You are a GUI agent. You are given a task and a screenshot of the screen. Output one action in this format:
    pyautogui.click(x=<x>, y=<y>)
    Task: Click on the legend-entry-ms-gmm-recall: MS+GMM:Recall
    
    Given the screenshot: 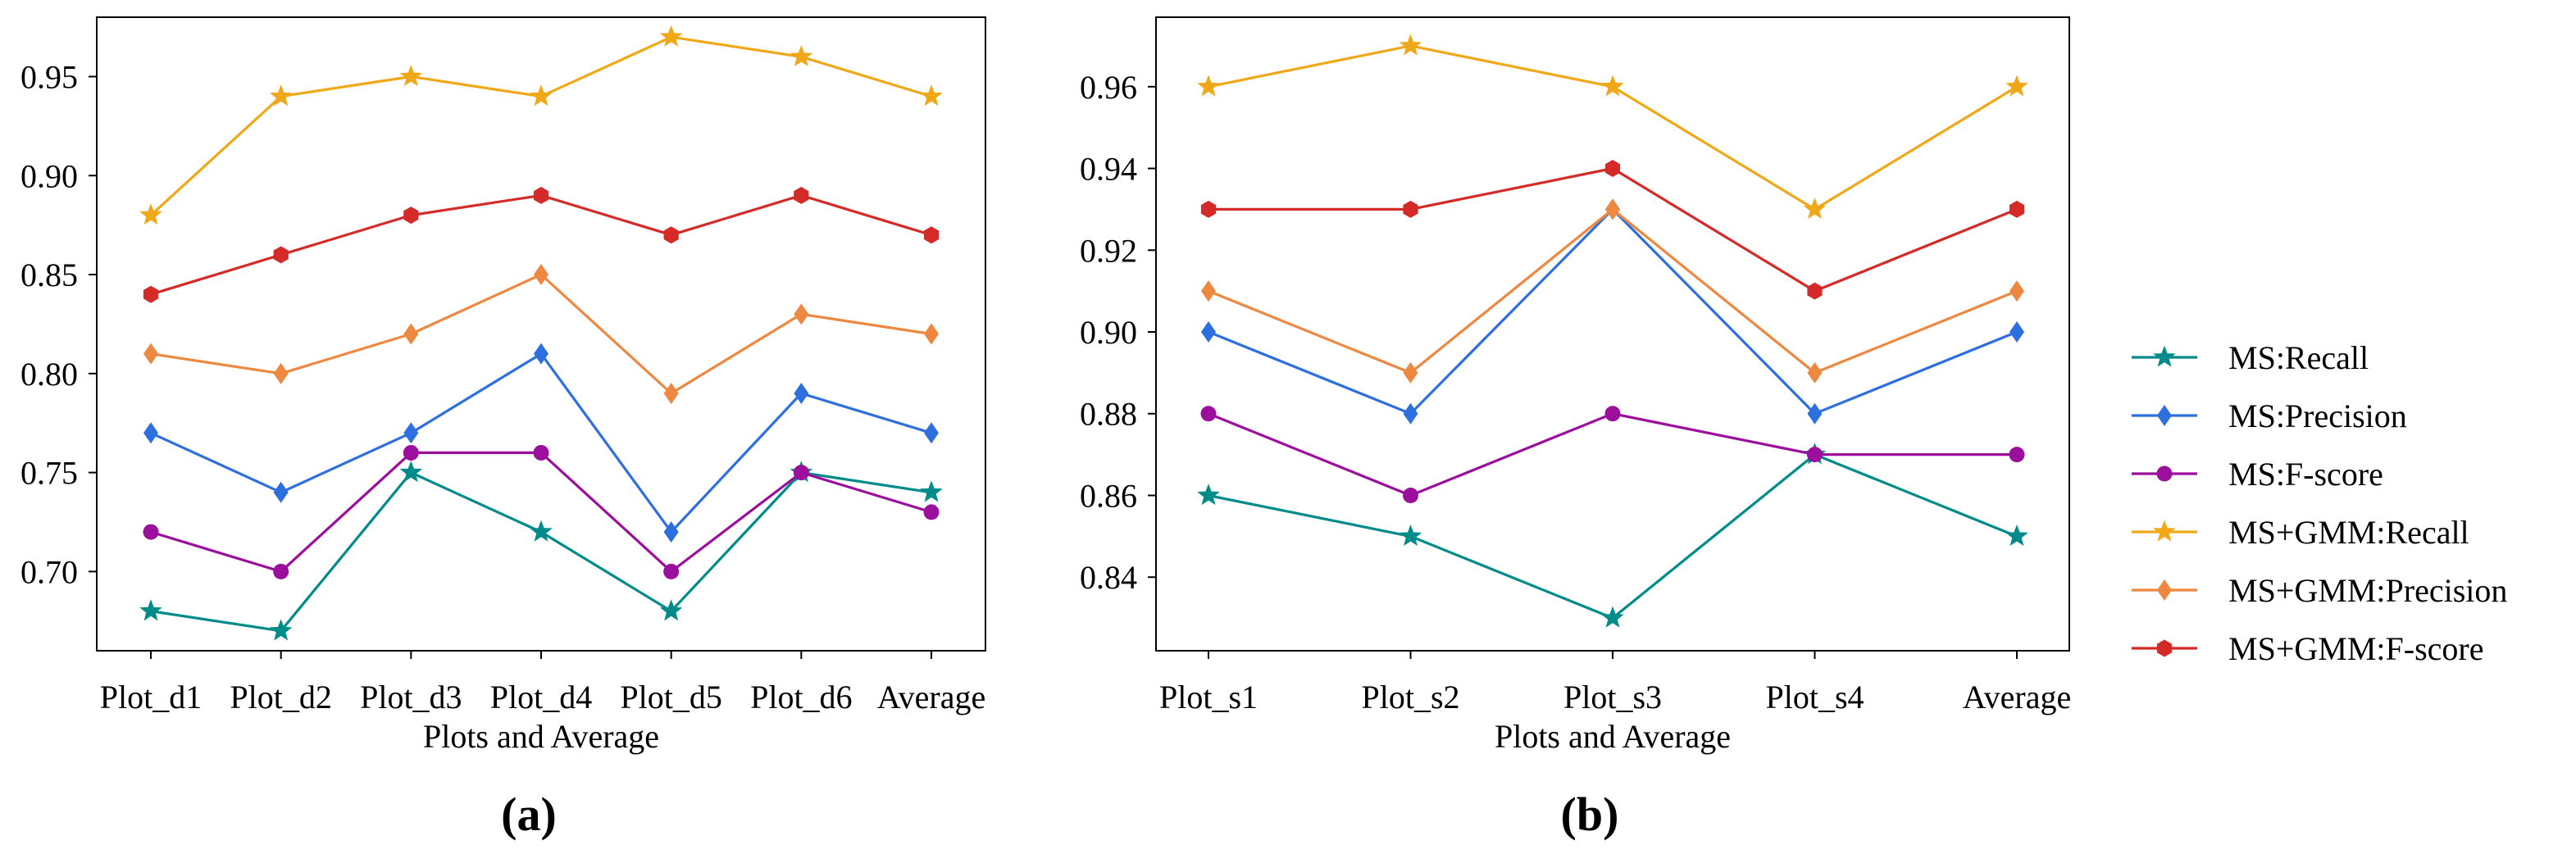 What is the action you would take?
    pyautogui.click(x=2300, y=532)
    